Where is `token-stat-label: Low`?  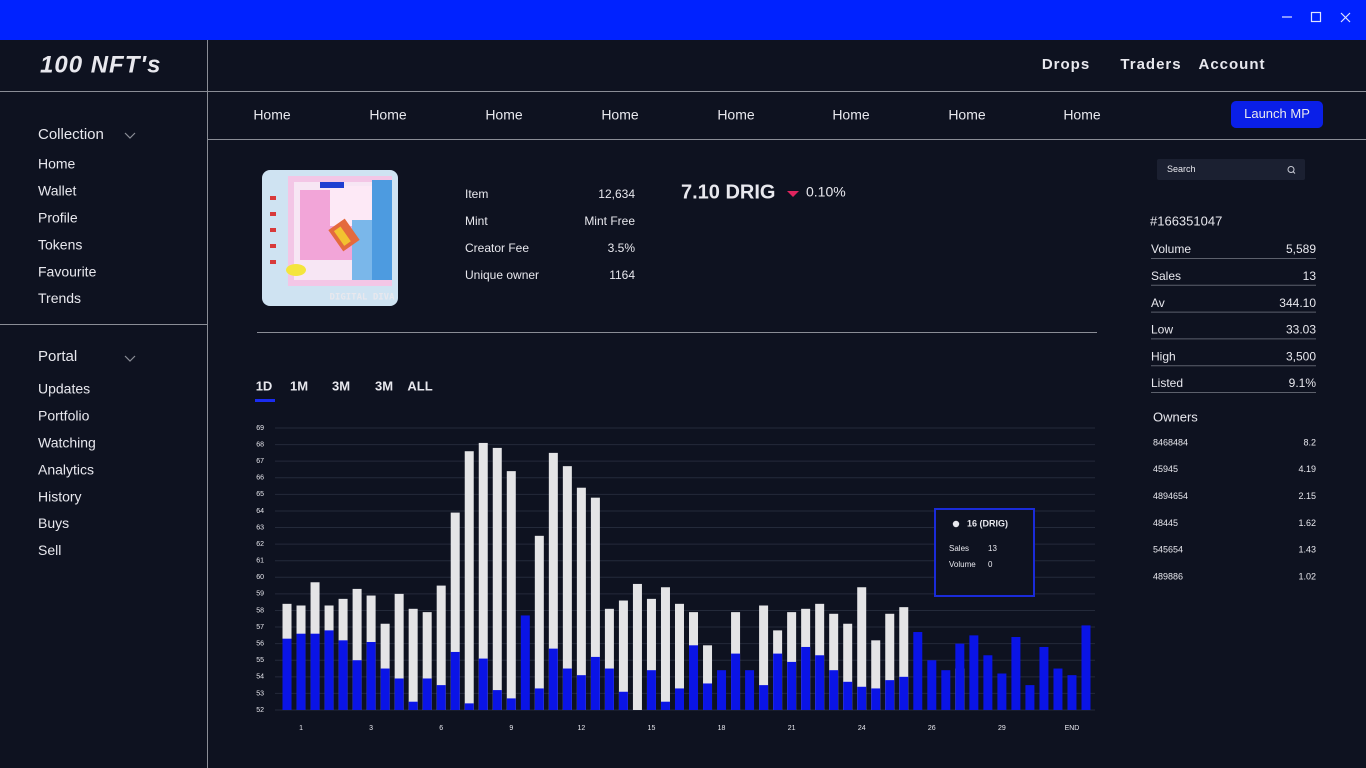 token-stat-label: Low is located at coordinates (1162, 330).